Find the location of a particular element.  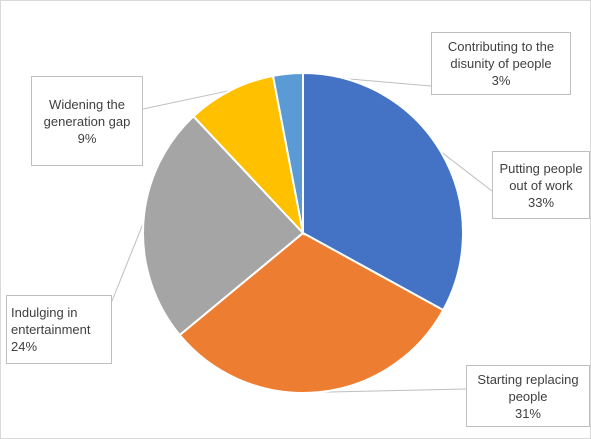

data-label-indulging-in-entertainment: Indulging in entertainment 24% is located at coordinates (59, 329).